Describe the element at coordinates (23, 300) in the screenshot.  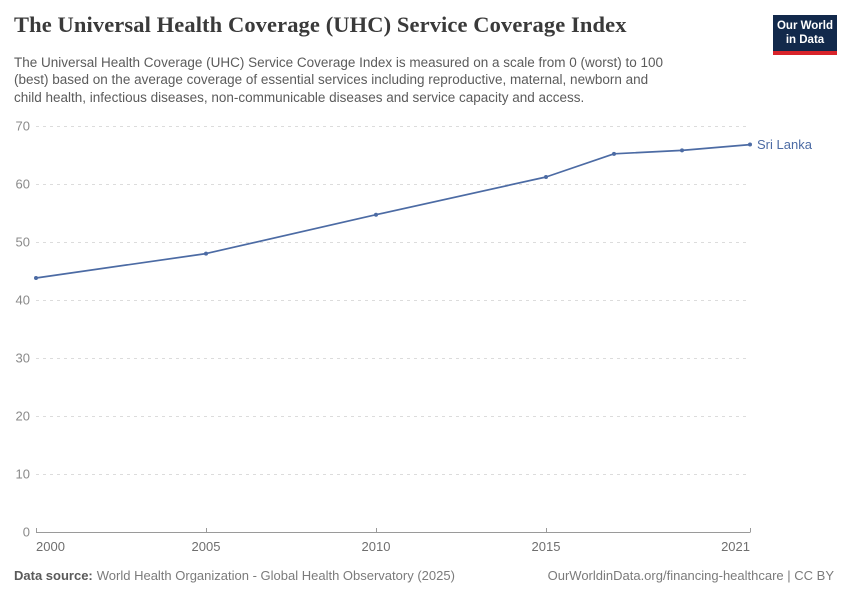
I see `y-axis-tick-label: 40` at that location.